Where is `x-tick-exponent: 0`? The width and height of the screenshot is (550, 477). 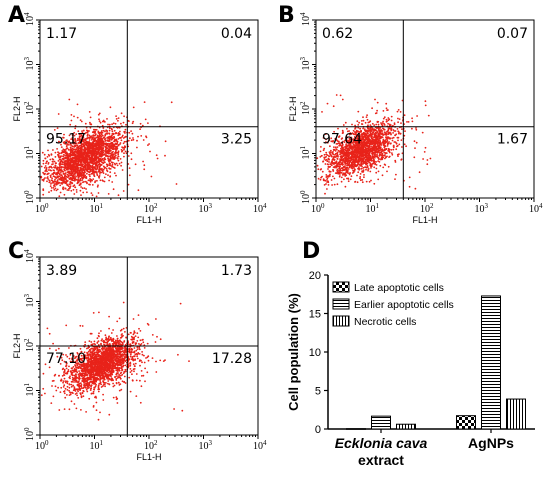
x-tick-exponent: 0 is located at coordinates (47, 206).